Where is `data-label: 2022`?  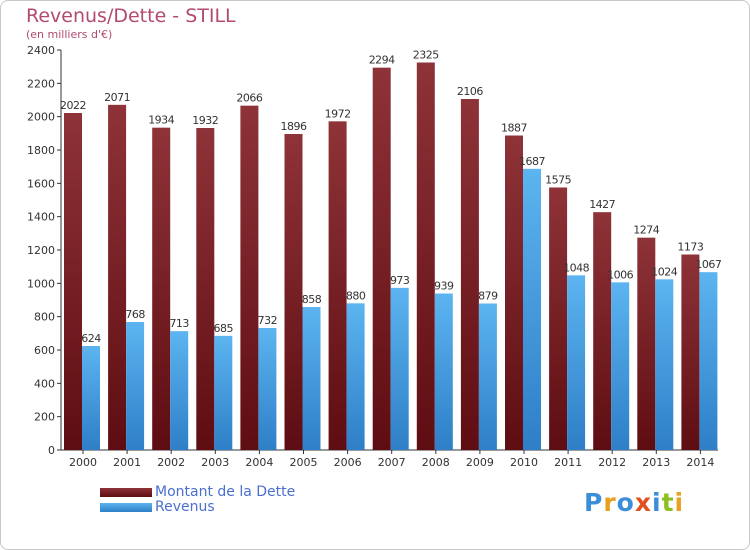
data-label: 2022 is located at coordinates (73, 105).